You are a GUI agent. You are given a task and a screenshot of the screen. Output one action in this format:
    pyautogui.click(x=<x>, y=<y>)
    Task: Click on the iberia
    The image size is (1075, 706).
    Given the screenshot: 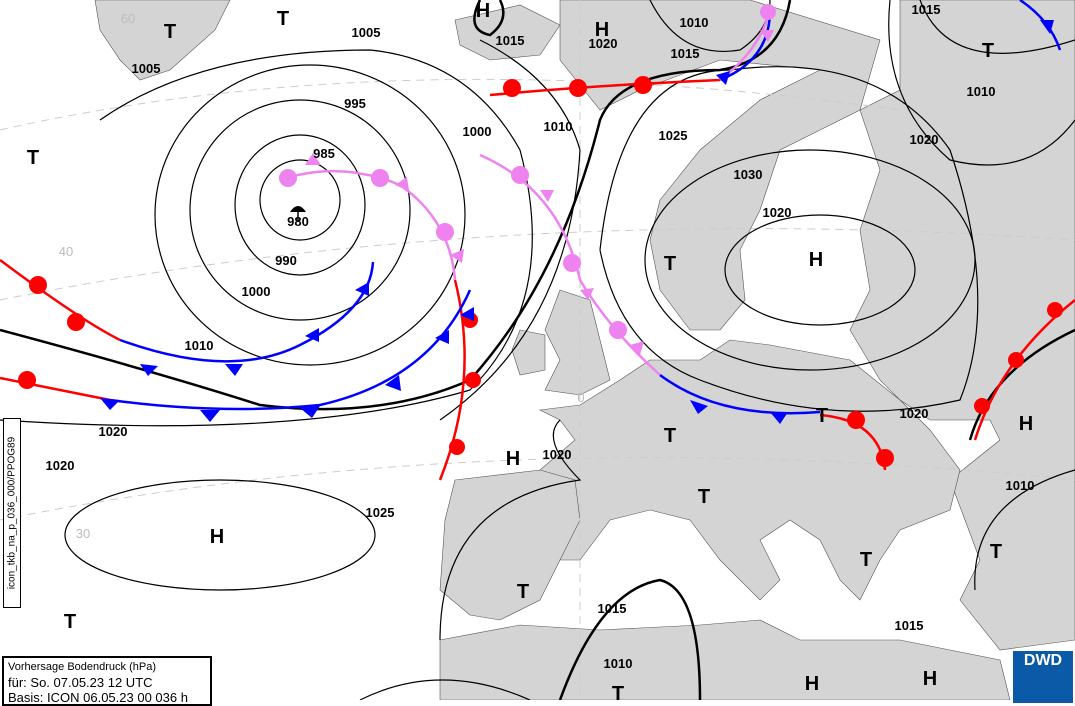 What is the action you would take?
    pyautogui.click(x=510, y=545)
    